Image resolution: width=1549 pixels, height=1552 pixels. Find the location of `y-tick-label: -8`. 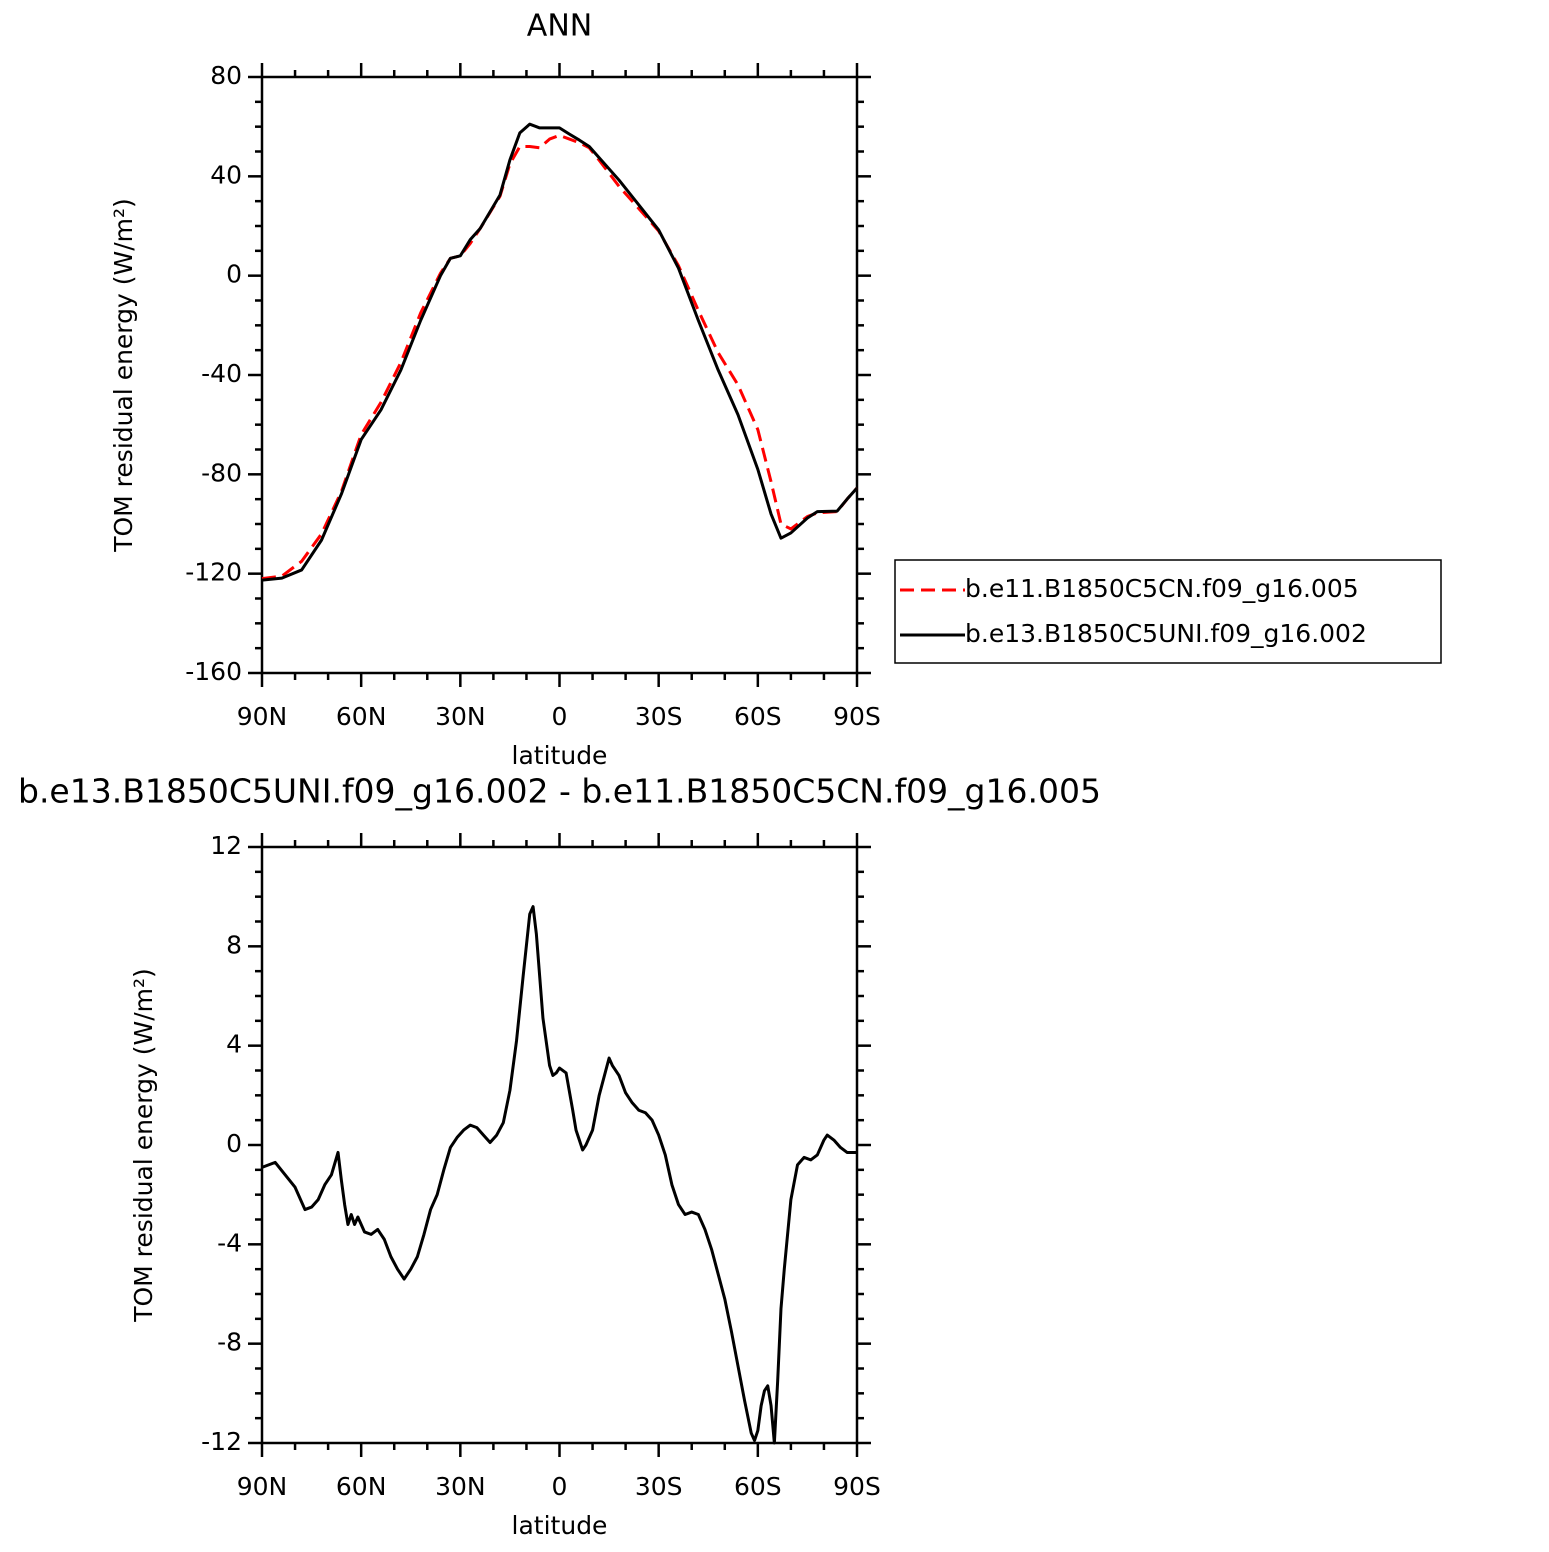

y-tick-label: -8 is located at coordinates (229, 1342).